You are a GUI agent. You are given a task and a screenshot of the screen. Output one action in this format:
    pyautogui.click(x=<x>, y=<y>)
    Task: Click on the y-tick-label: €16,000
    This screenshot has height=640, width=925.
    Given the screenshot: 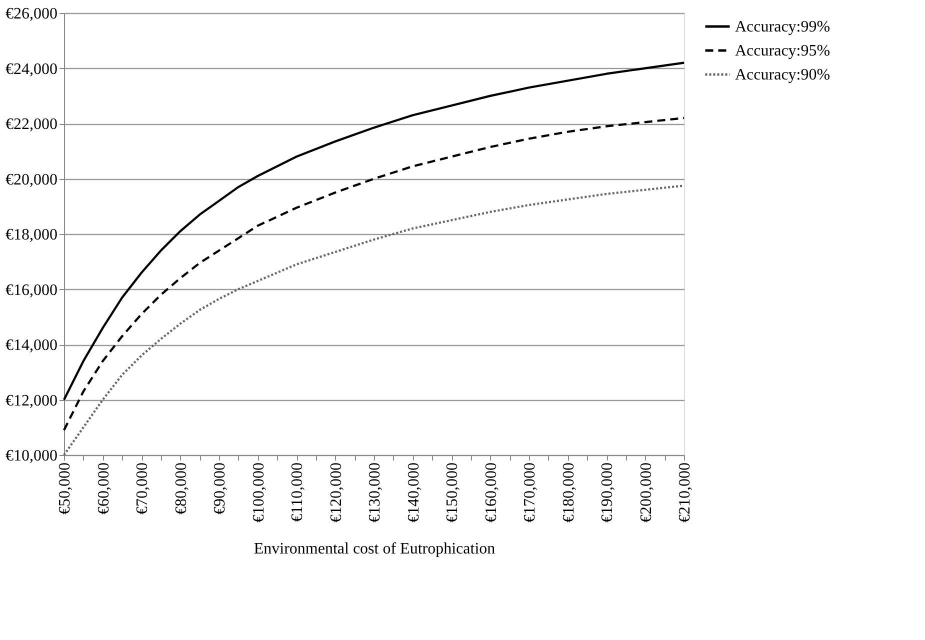 What is the action you would take?
    pyautogui.click(x=32, y=290)
    